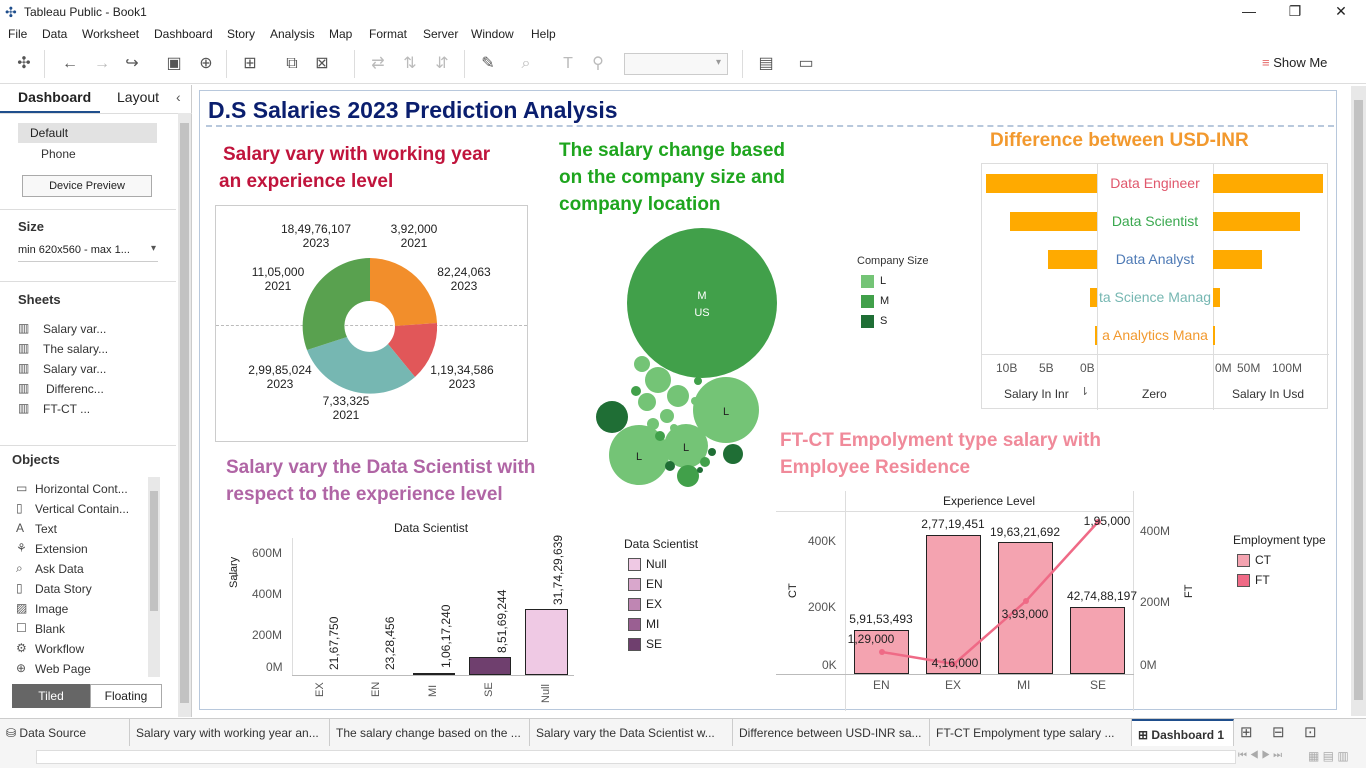 This screenshot has height=768, width=1366. I want to click on redo-icon: →, so click(102, 63).